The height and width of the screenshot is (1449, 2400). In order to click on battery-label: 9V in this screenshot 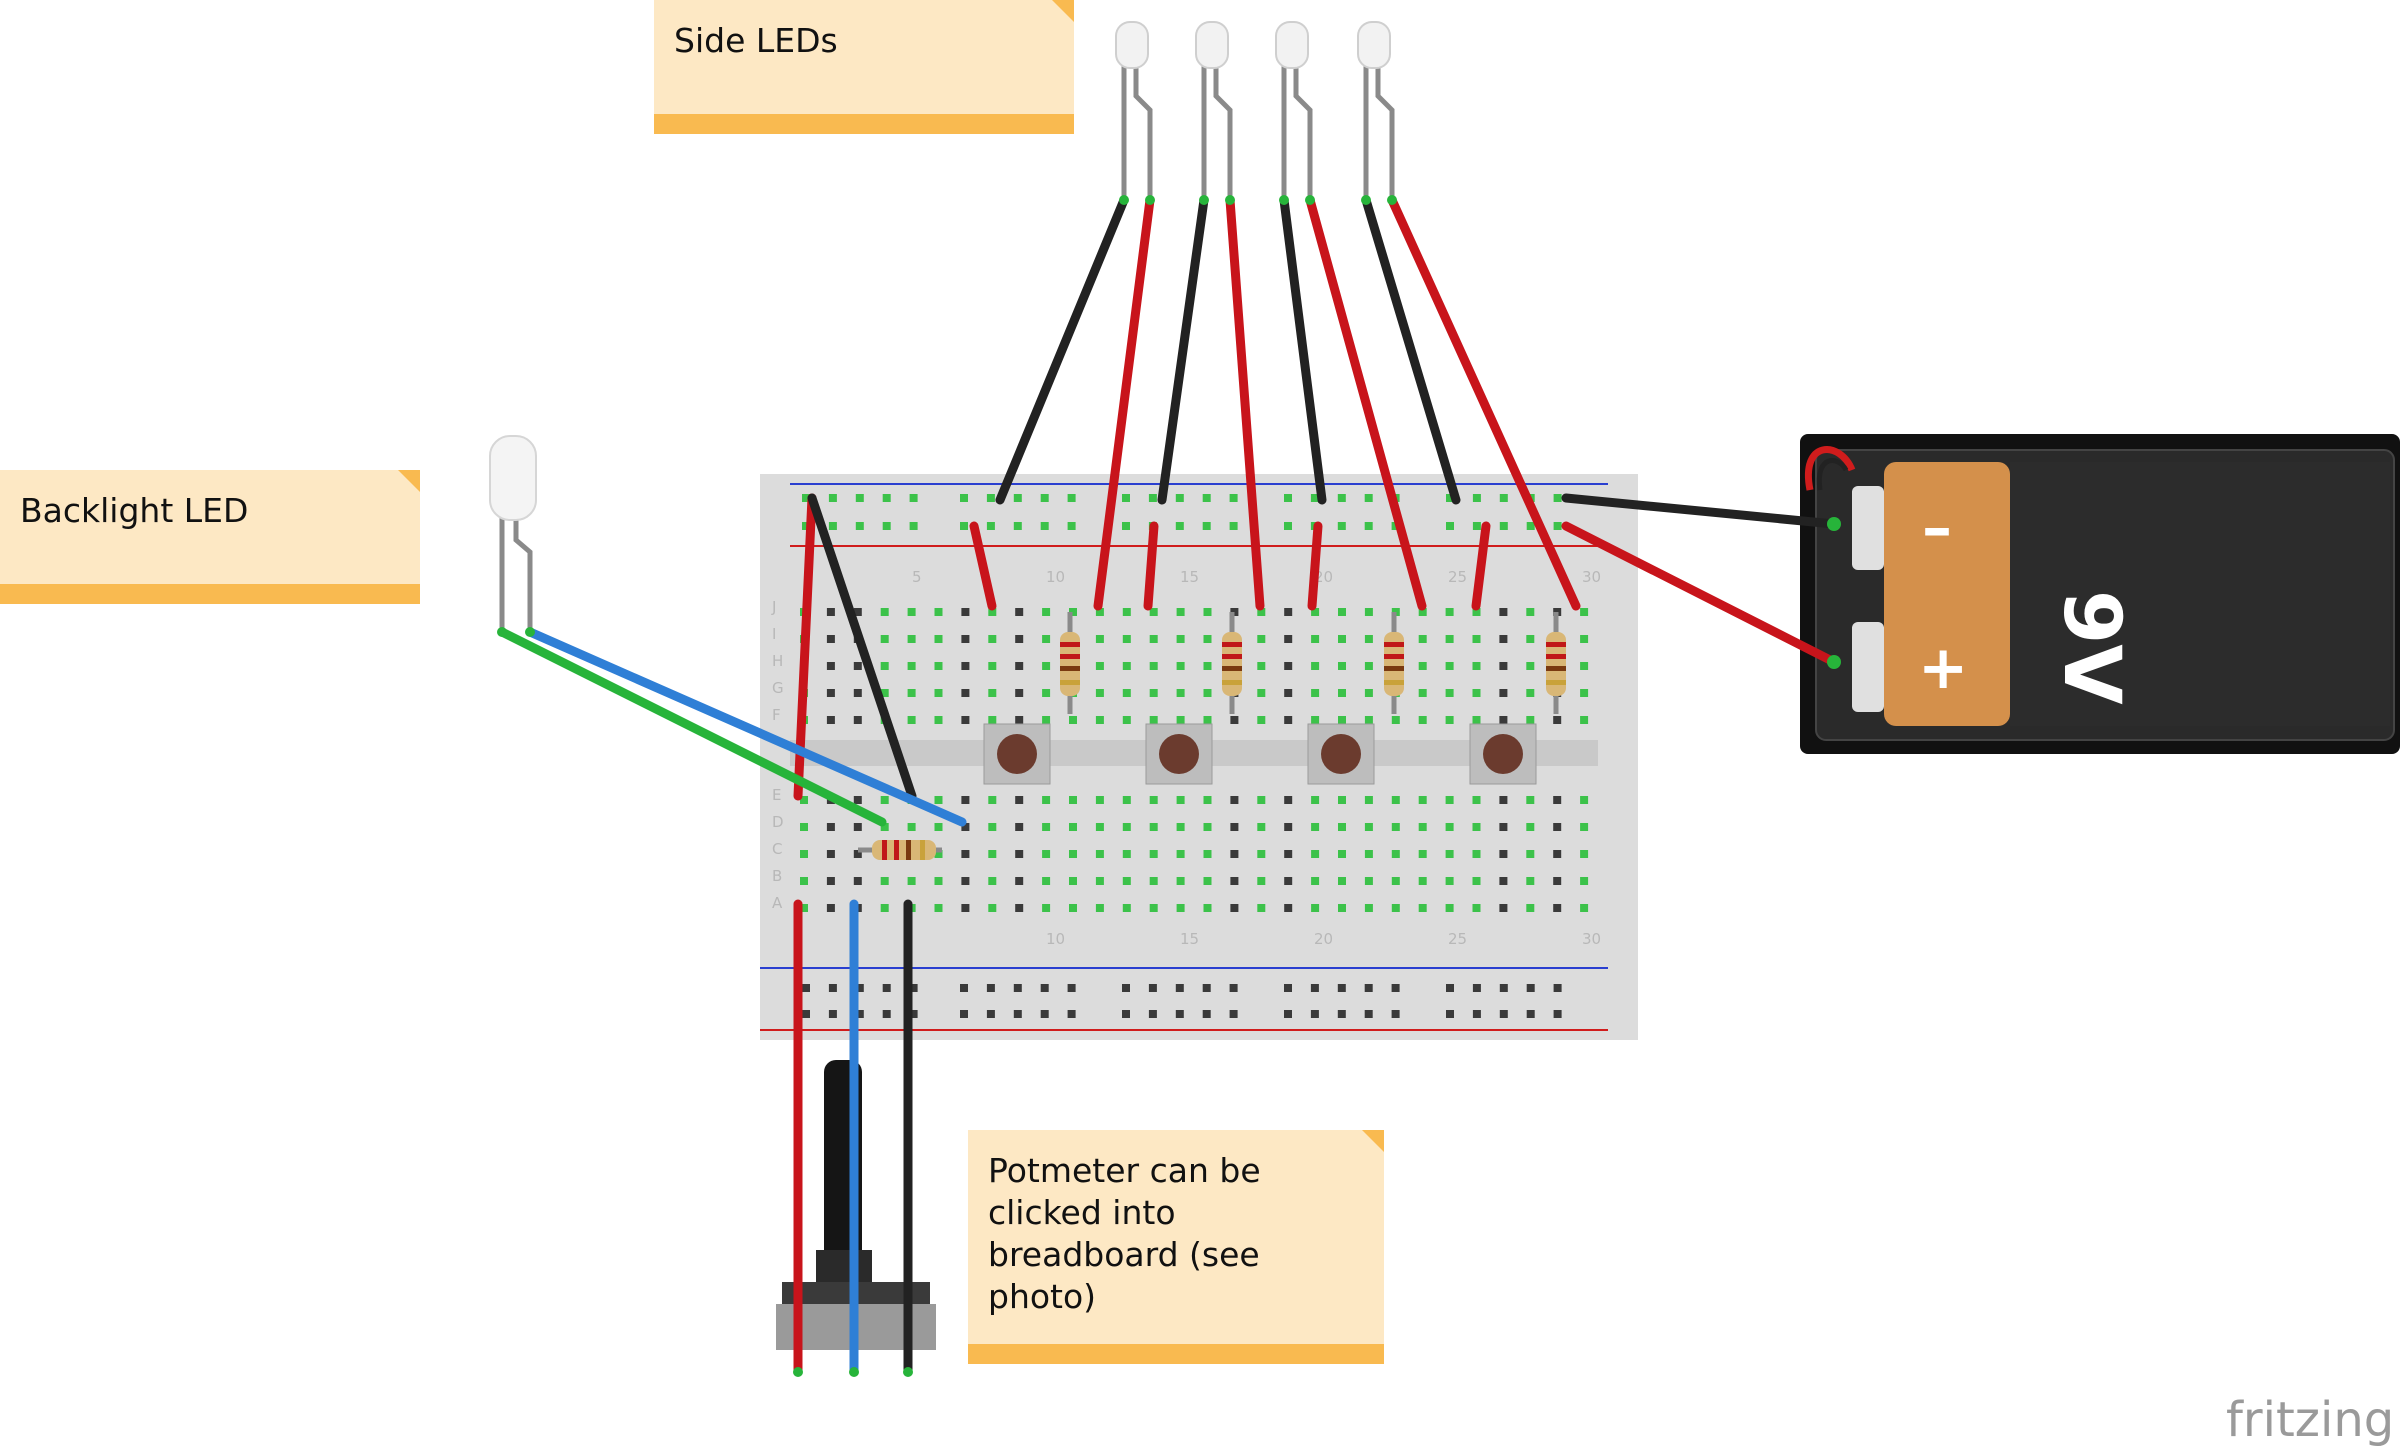, I will do `click(2091, 647)`.